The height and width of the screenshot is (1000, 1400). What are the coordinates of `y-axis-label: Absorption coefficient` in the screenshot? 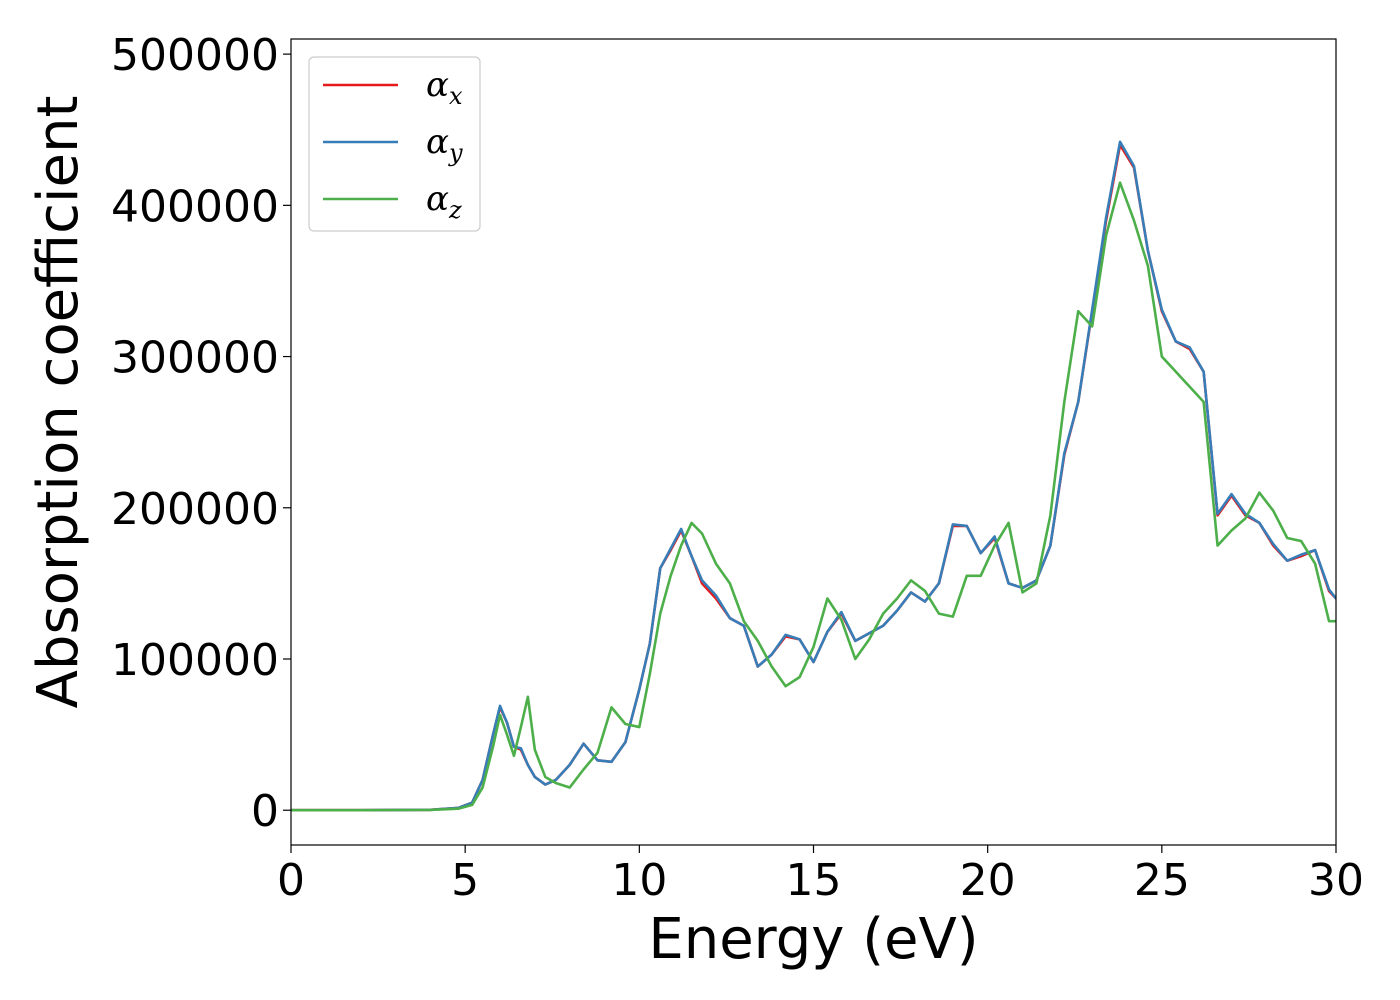 It's located at (58, 402).